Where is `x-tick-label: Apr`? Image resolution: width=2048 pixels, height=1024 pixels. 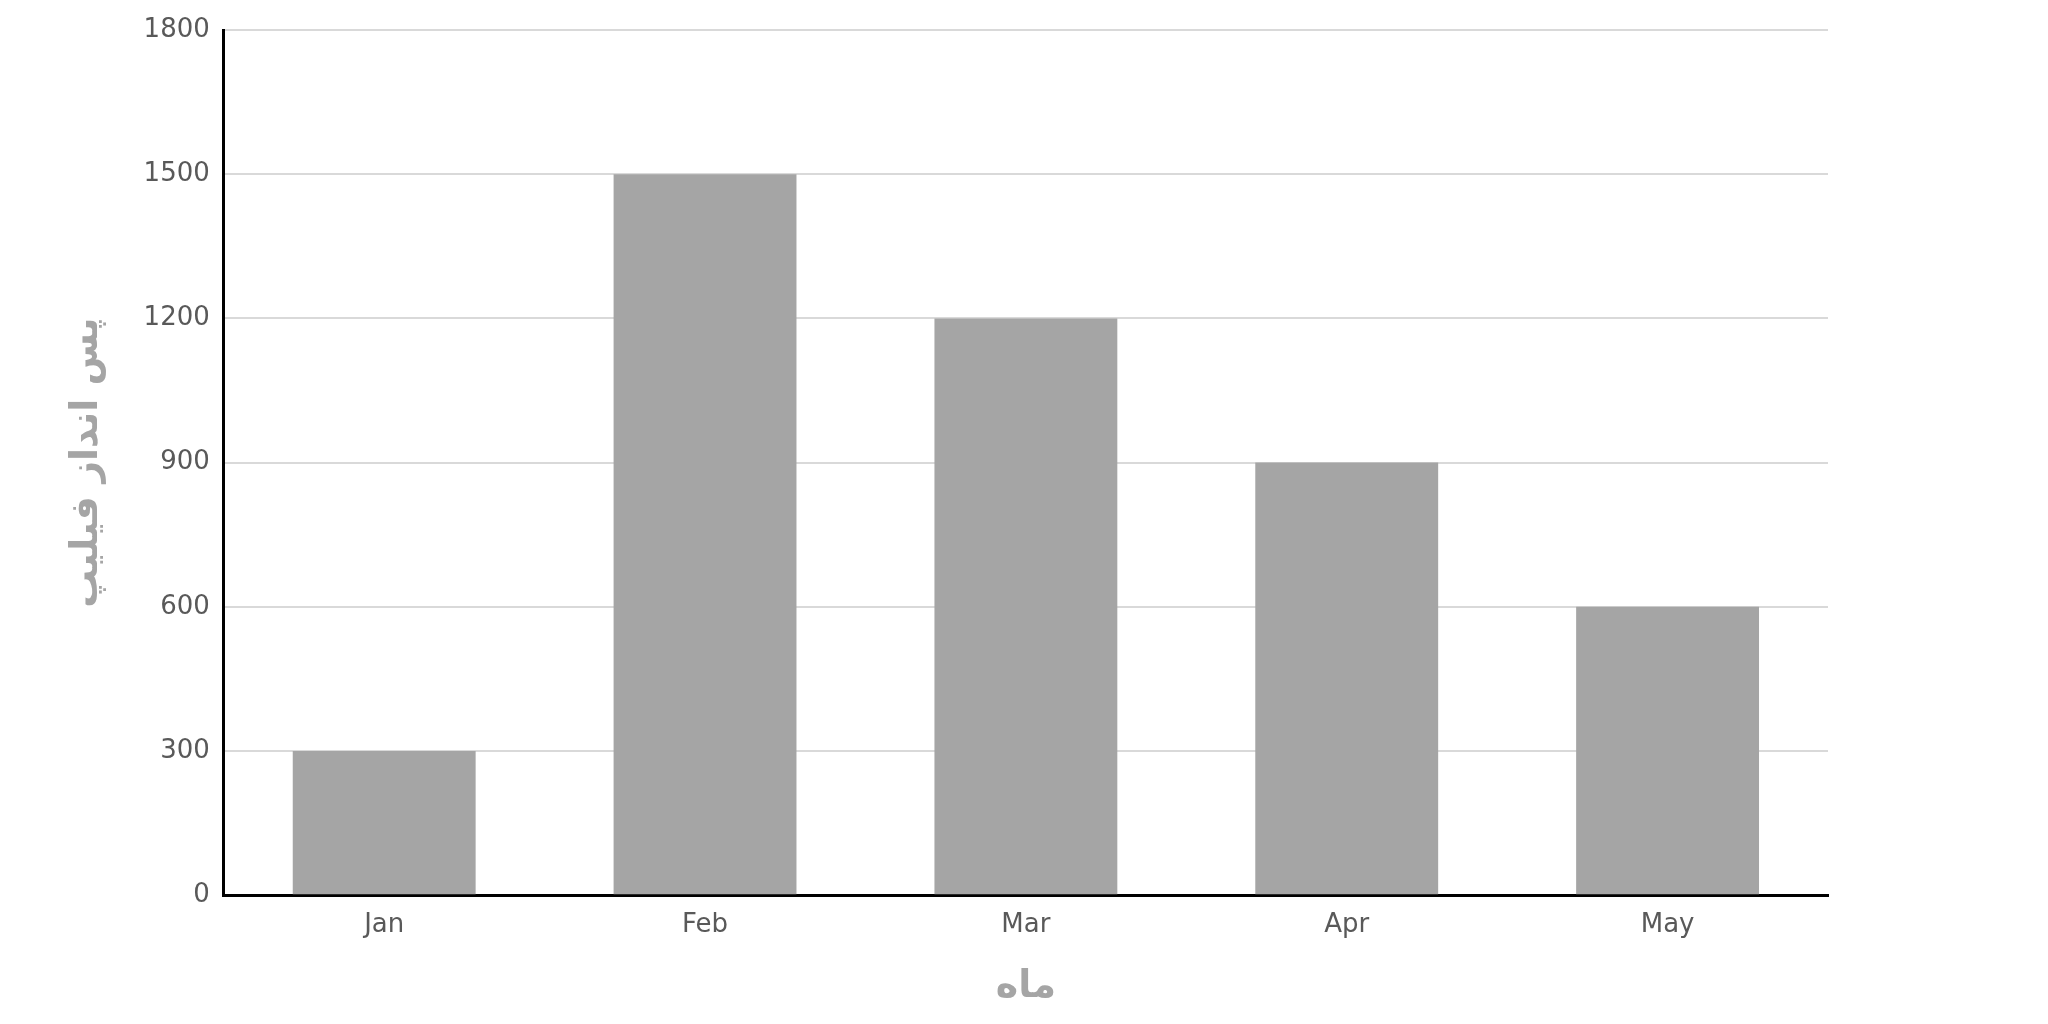
x-tick-label: Apr is located at coordinates (1347, 922).